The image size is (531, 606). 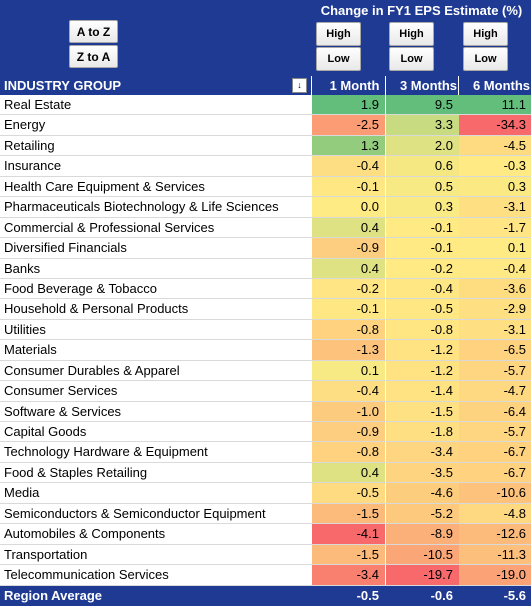 What do you see at coordinates (495, 513) in the screenshot?
I see `months6-value: -4.8` at bounding box center [495, 513].